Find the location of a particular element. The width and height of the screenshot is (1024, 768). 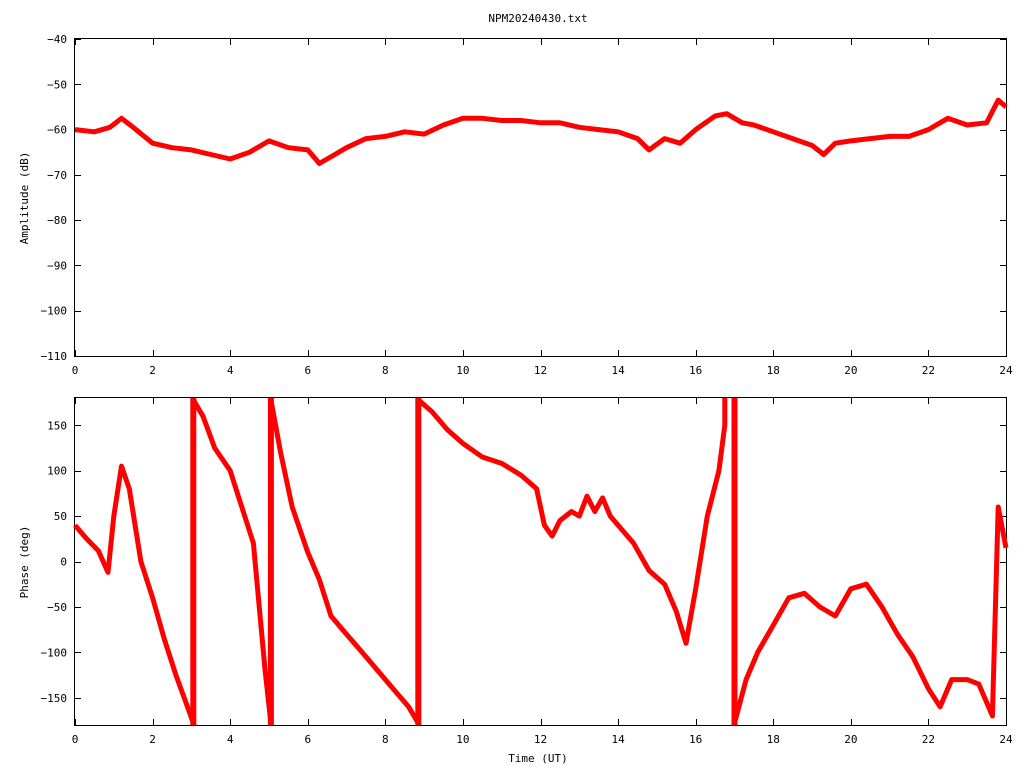

phase-x-tick-label: 12 is located at coordinates (540, 739).